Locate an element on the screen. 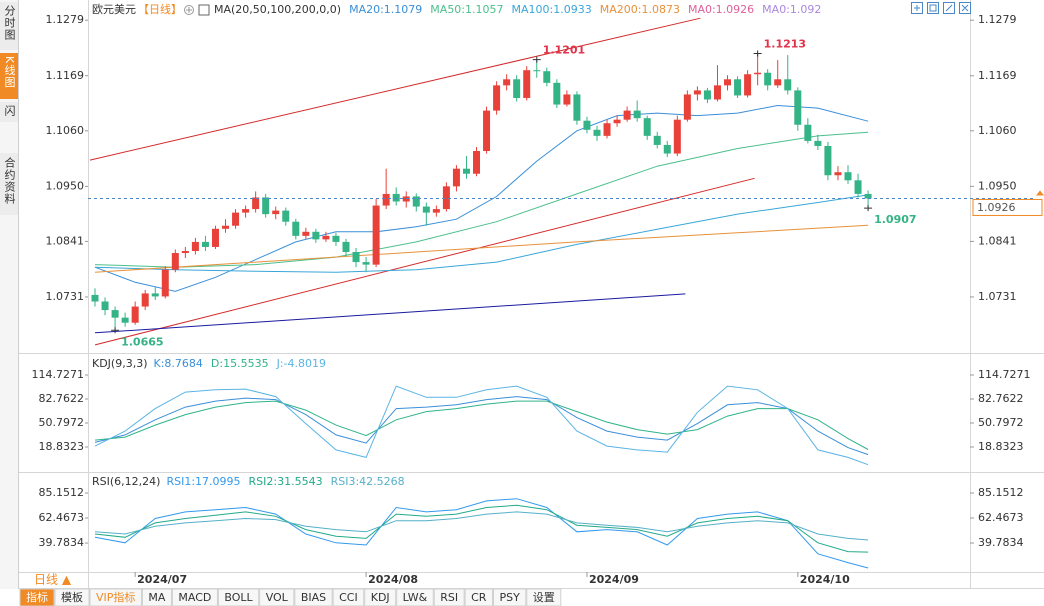 Image resolution: width=1044 pixels, height=606 pixels. tab-label: VIP指标 is located at coordinates (115, 597).